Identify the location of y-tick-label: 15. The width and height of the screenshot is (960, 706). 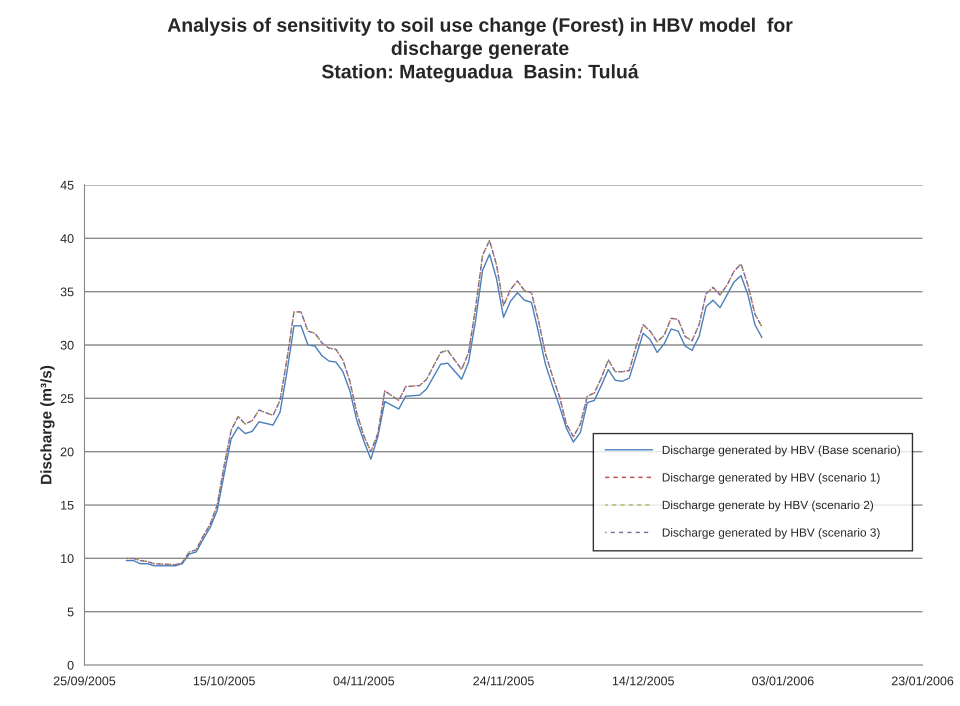
(67, 505).